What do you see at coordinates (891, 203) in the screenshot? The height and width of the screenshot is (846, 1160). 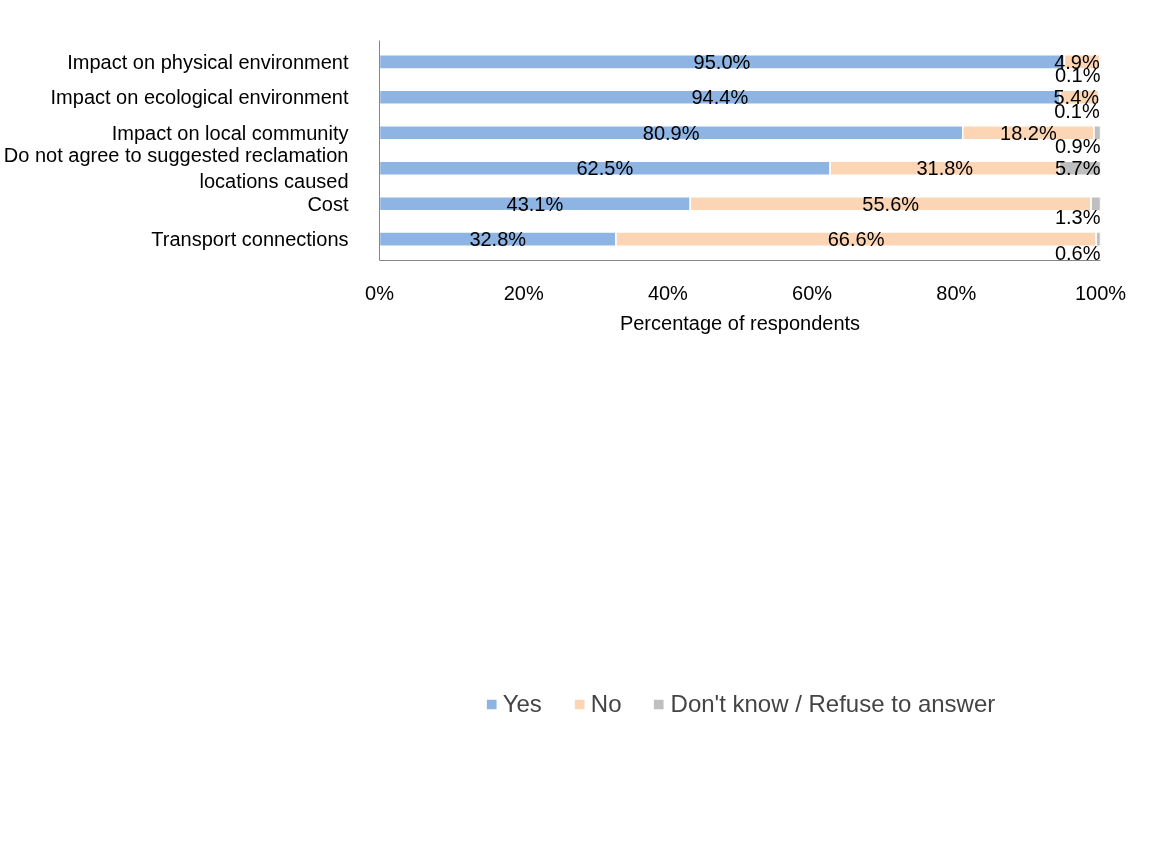 I see `data-label: 55.6%` at bounding box center [891, 203].